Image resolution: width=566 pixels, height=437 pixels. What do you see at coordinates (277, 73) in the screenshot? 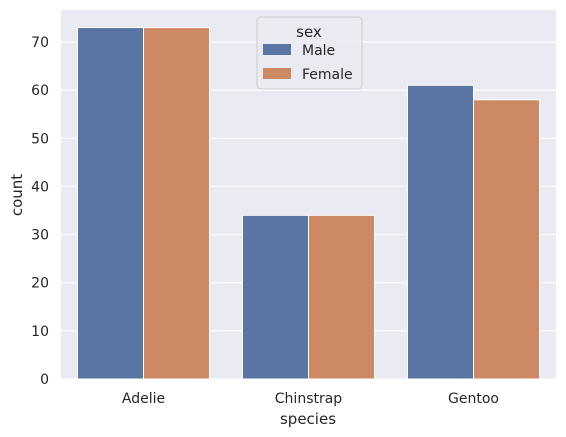
I see `legend-swatch-female` at bounding box center [277, 73].